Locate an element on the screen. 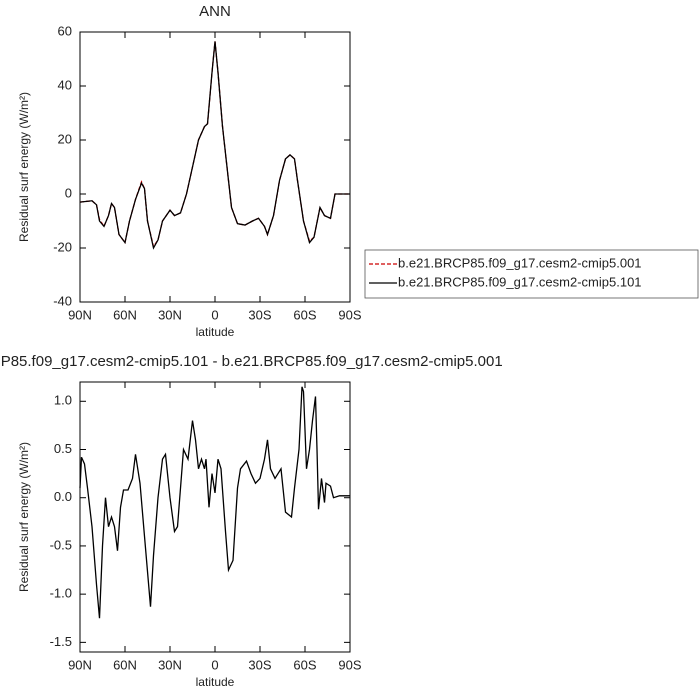 The image size is (700, 700). y-tick-label: 0.0 is located at coordinates (63, 496).